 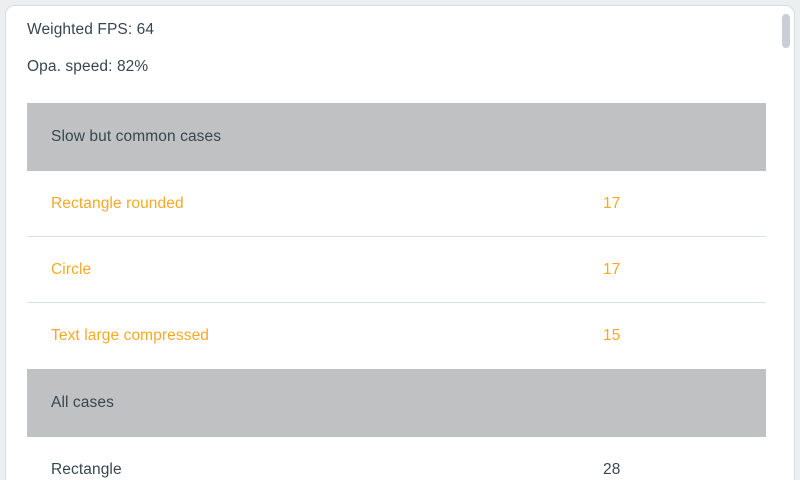 I want to click on section-title: Slow but common cases, so click(x=136, y=136).